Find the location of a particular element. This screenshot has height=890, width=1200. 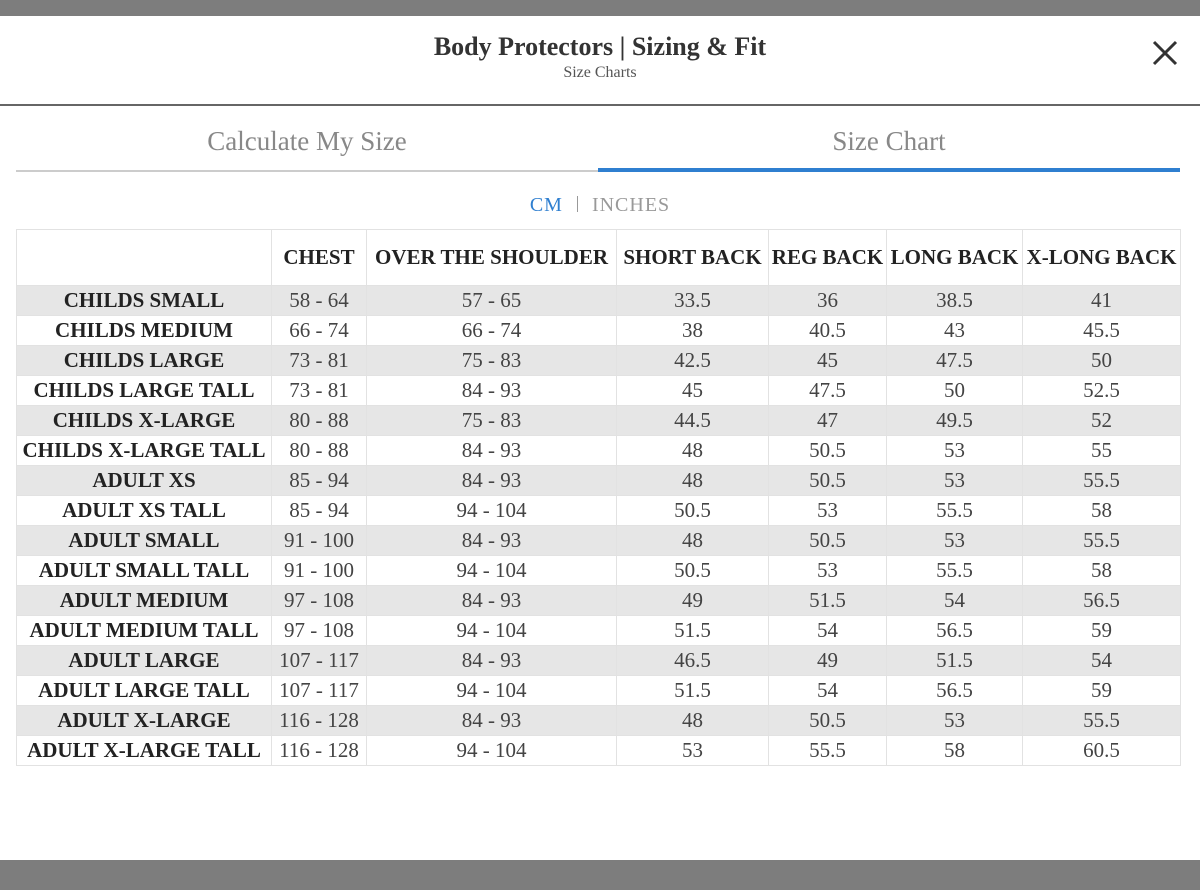

size-name: CHILDS X-LARGE TALL is located at coordinates (144, 450).